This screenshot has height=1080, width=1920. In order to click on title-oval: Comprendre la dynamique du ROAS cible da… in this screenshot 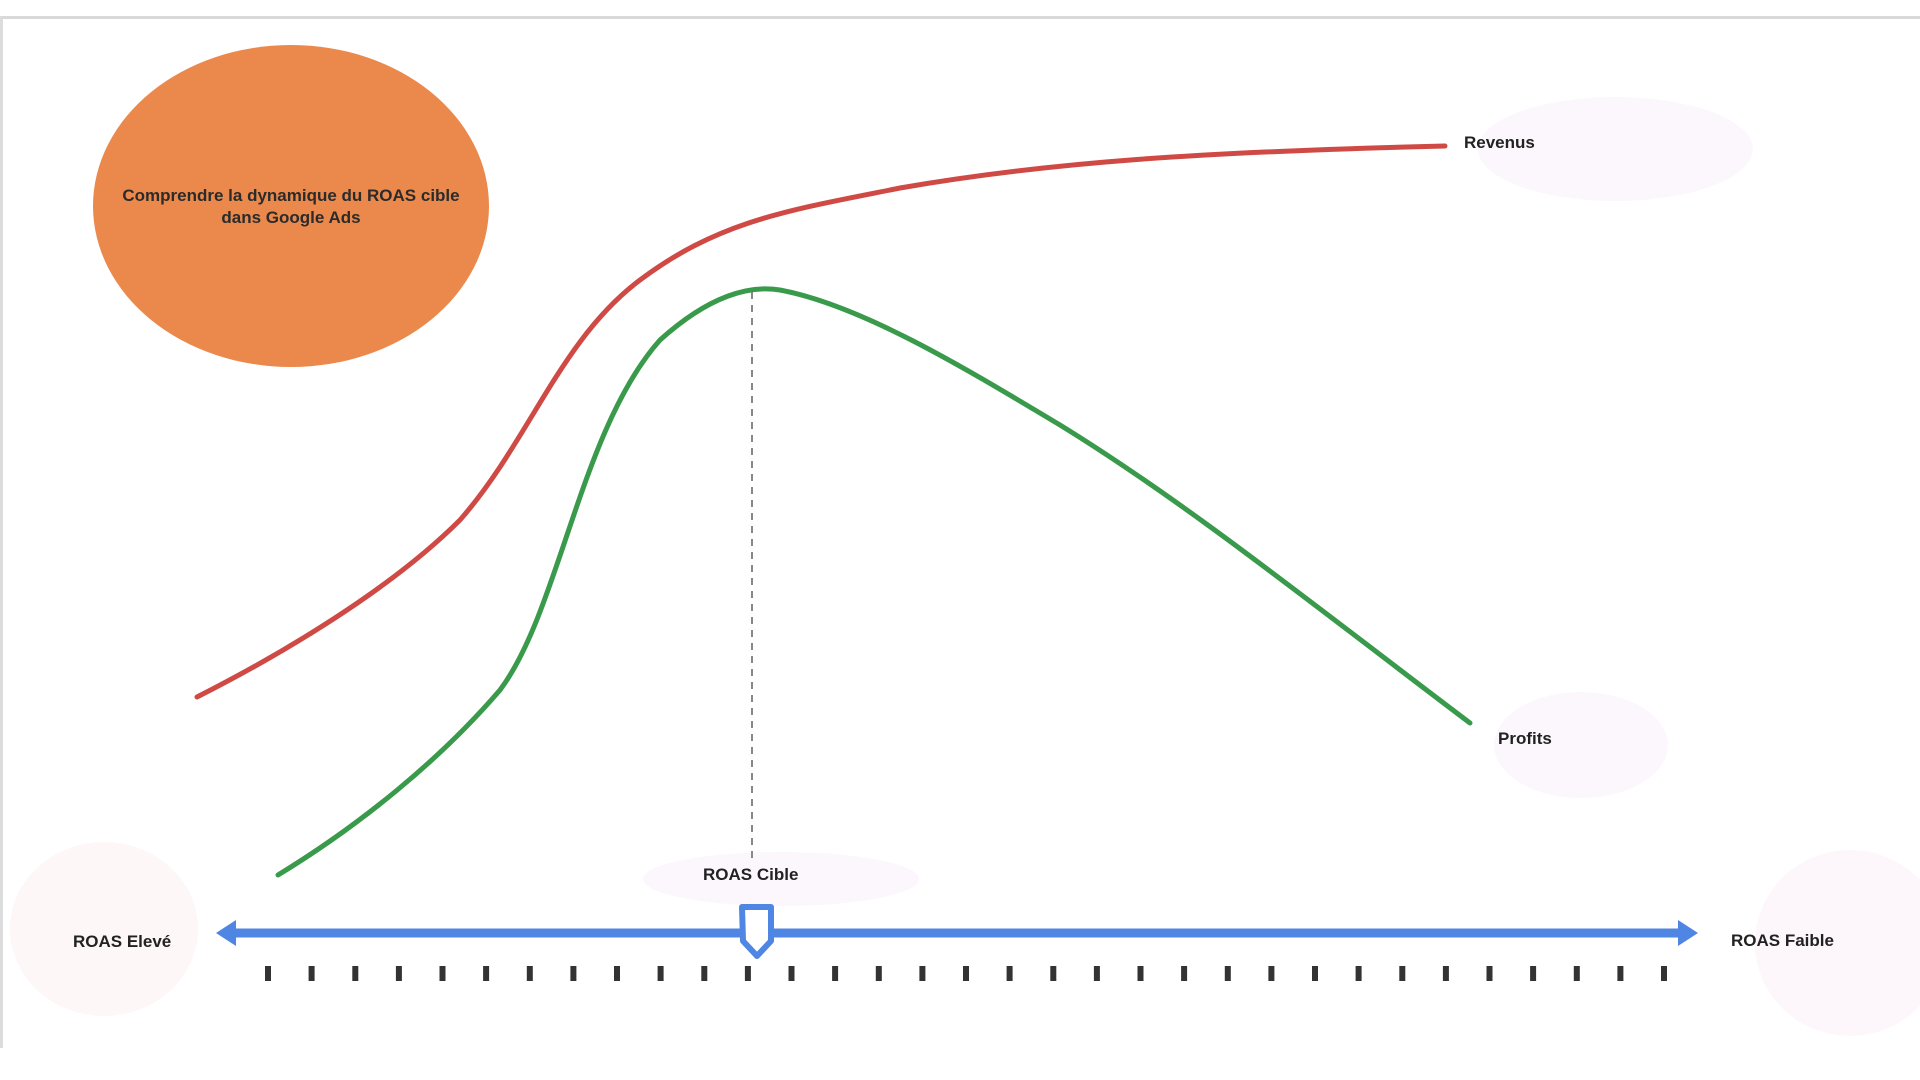, I will do `click(291, 206)`.